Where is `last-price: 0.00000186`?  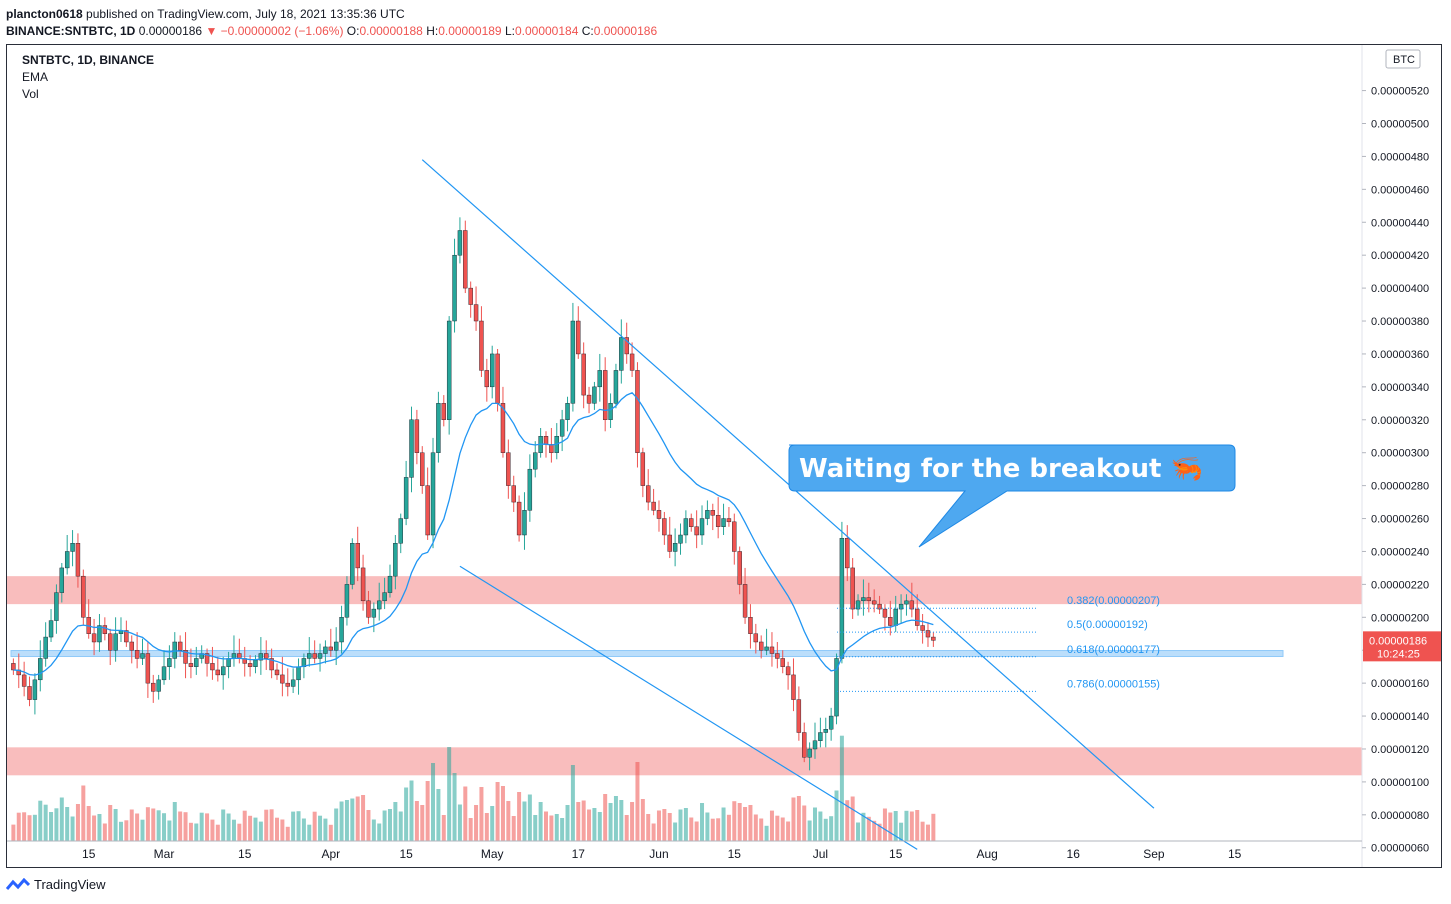 last-price: 0.00000186 is located at coordinates (170, 31).